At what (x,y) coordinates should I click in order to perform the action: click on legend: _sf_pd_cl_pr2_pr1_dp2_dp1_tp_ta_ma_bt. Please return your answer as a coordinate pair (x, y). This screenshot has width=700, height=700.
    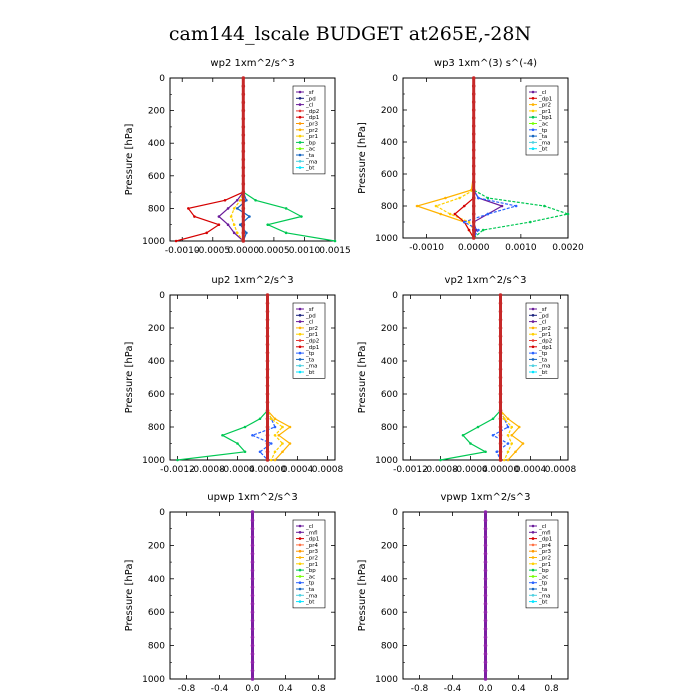
    Looking at the image, I should click on (542, 340).